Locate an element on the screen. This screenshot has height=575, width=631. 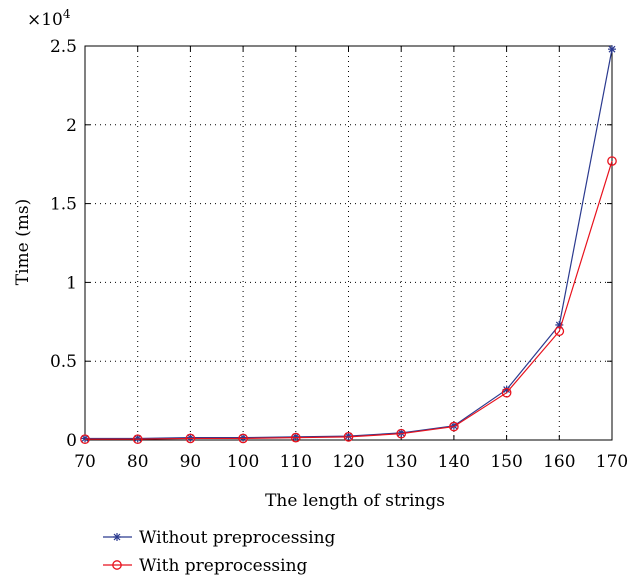
x-tick-label: 150 is located at coordinates (506, 462).